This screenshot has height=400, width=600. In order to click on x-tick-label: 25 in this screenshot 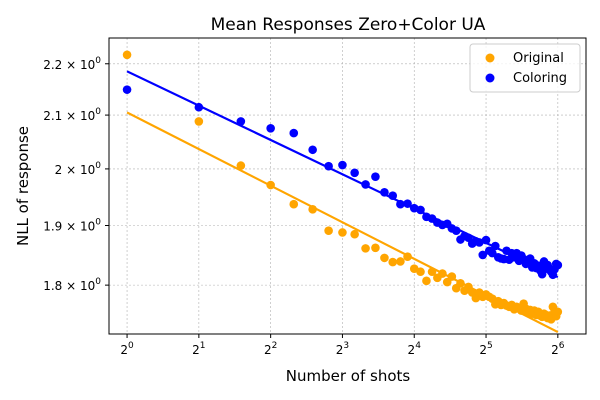, I will do `click(485, 349)`.